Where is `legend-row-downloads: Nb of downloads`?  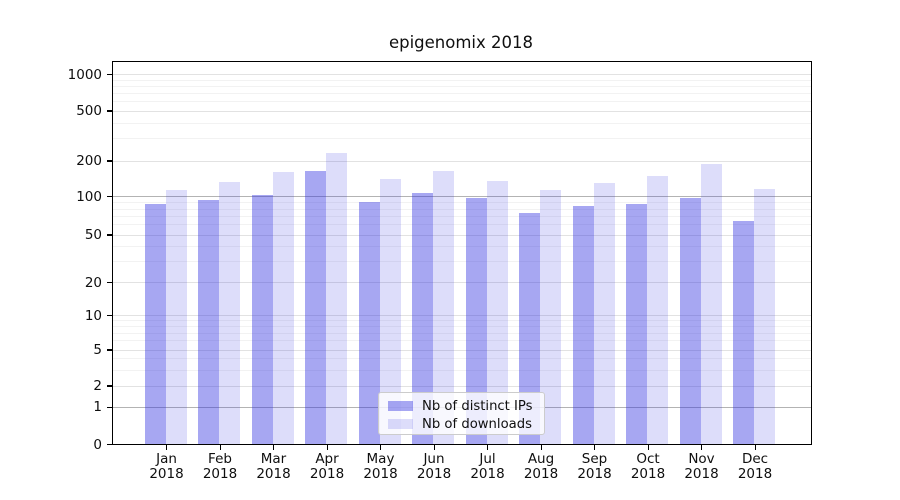
legend-row-downloads: Nb of downloads is located at coordinates (461, 424).